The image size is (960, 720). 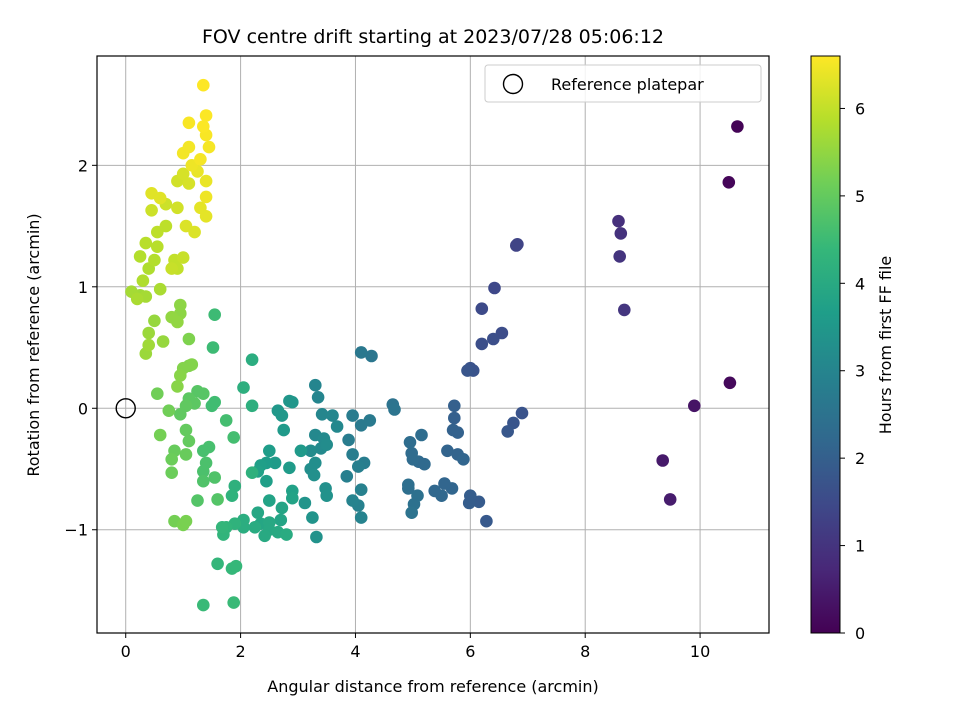 What do you see at coordinates (415, 647) in the screenshot?
I see `x-axis-ticks: 0 2 4 6 8 10` at bounding box center [415, 647].